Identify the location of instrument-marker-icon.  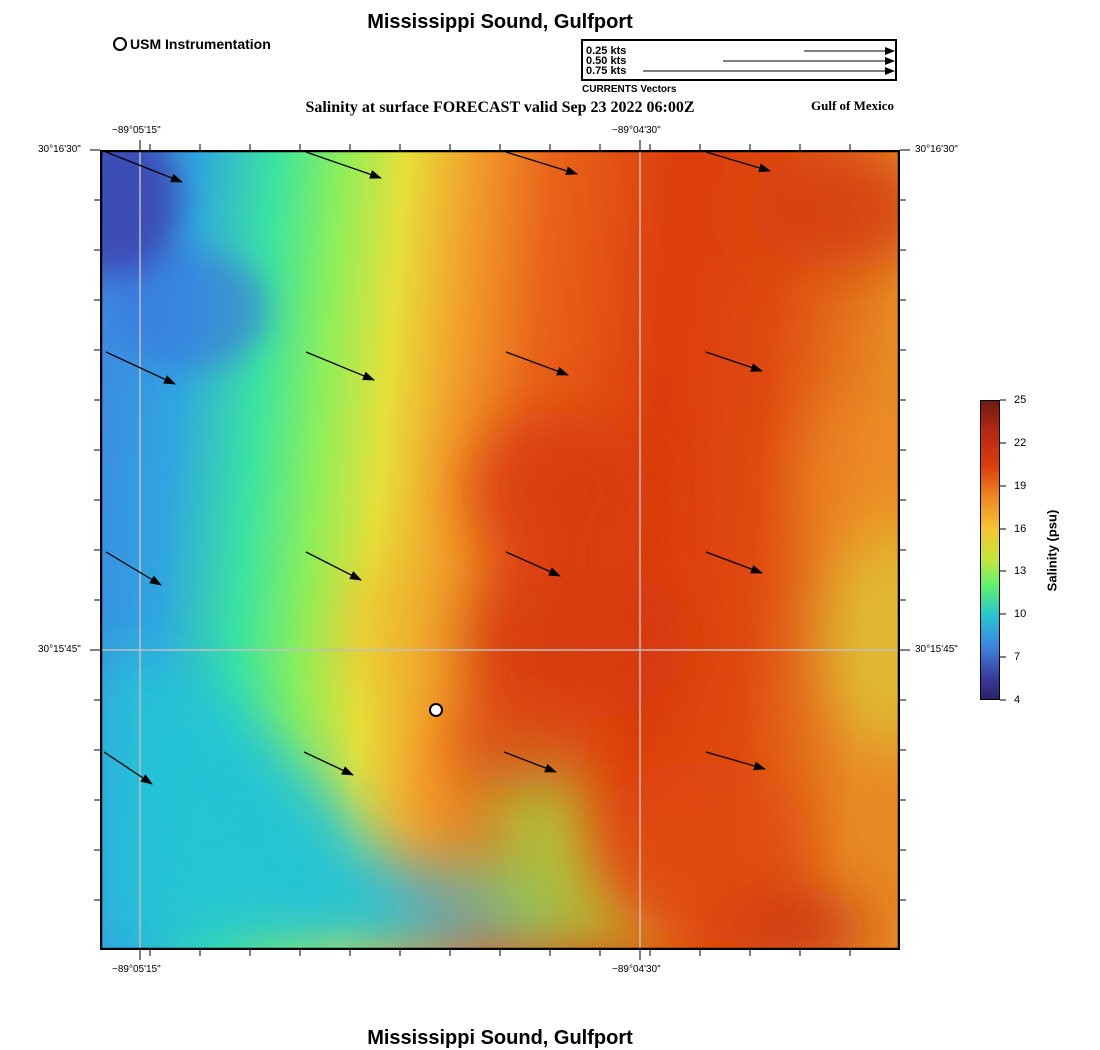
(120, 44).